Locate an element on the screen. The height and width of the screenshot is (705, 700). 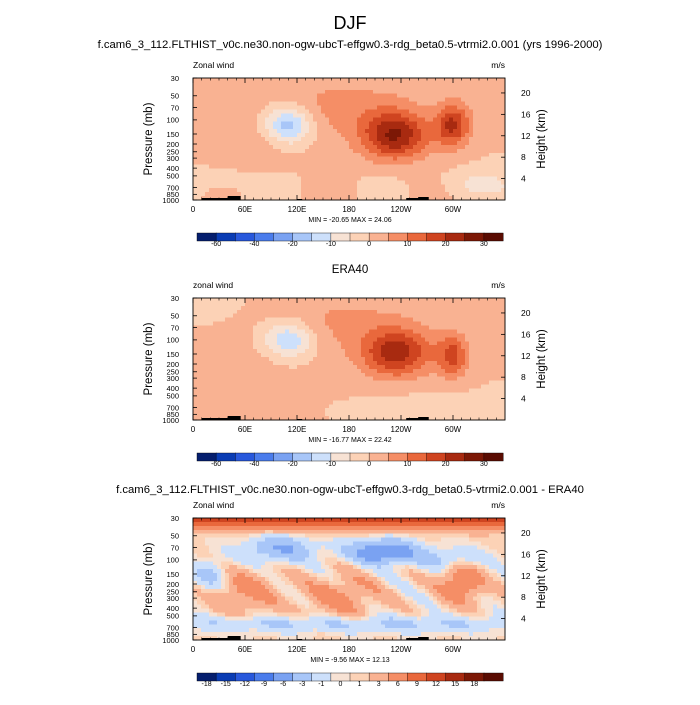
x-tick-label: 60E is located at coordinates (245, 209).